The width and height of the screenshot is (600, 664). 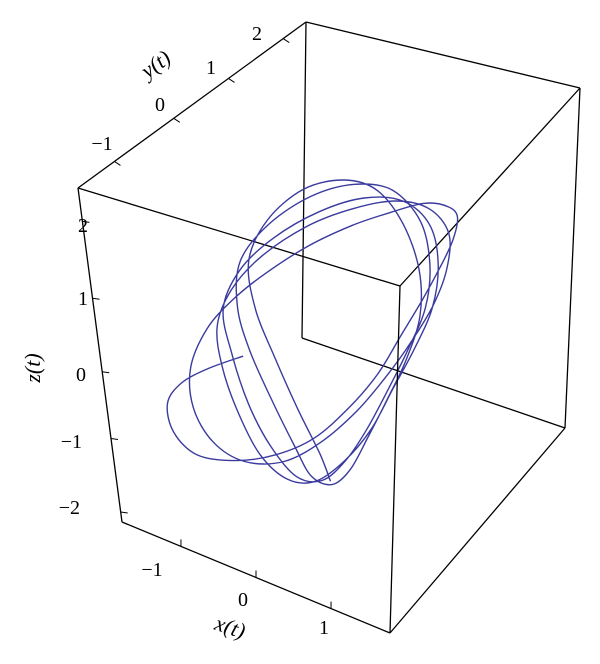 What do you see at coordinates (154, 64) in the screenshot?
I see `y-axis-label: y(t)` at bounding box center [154, 64].